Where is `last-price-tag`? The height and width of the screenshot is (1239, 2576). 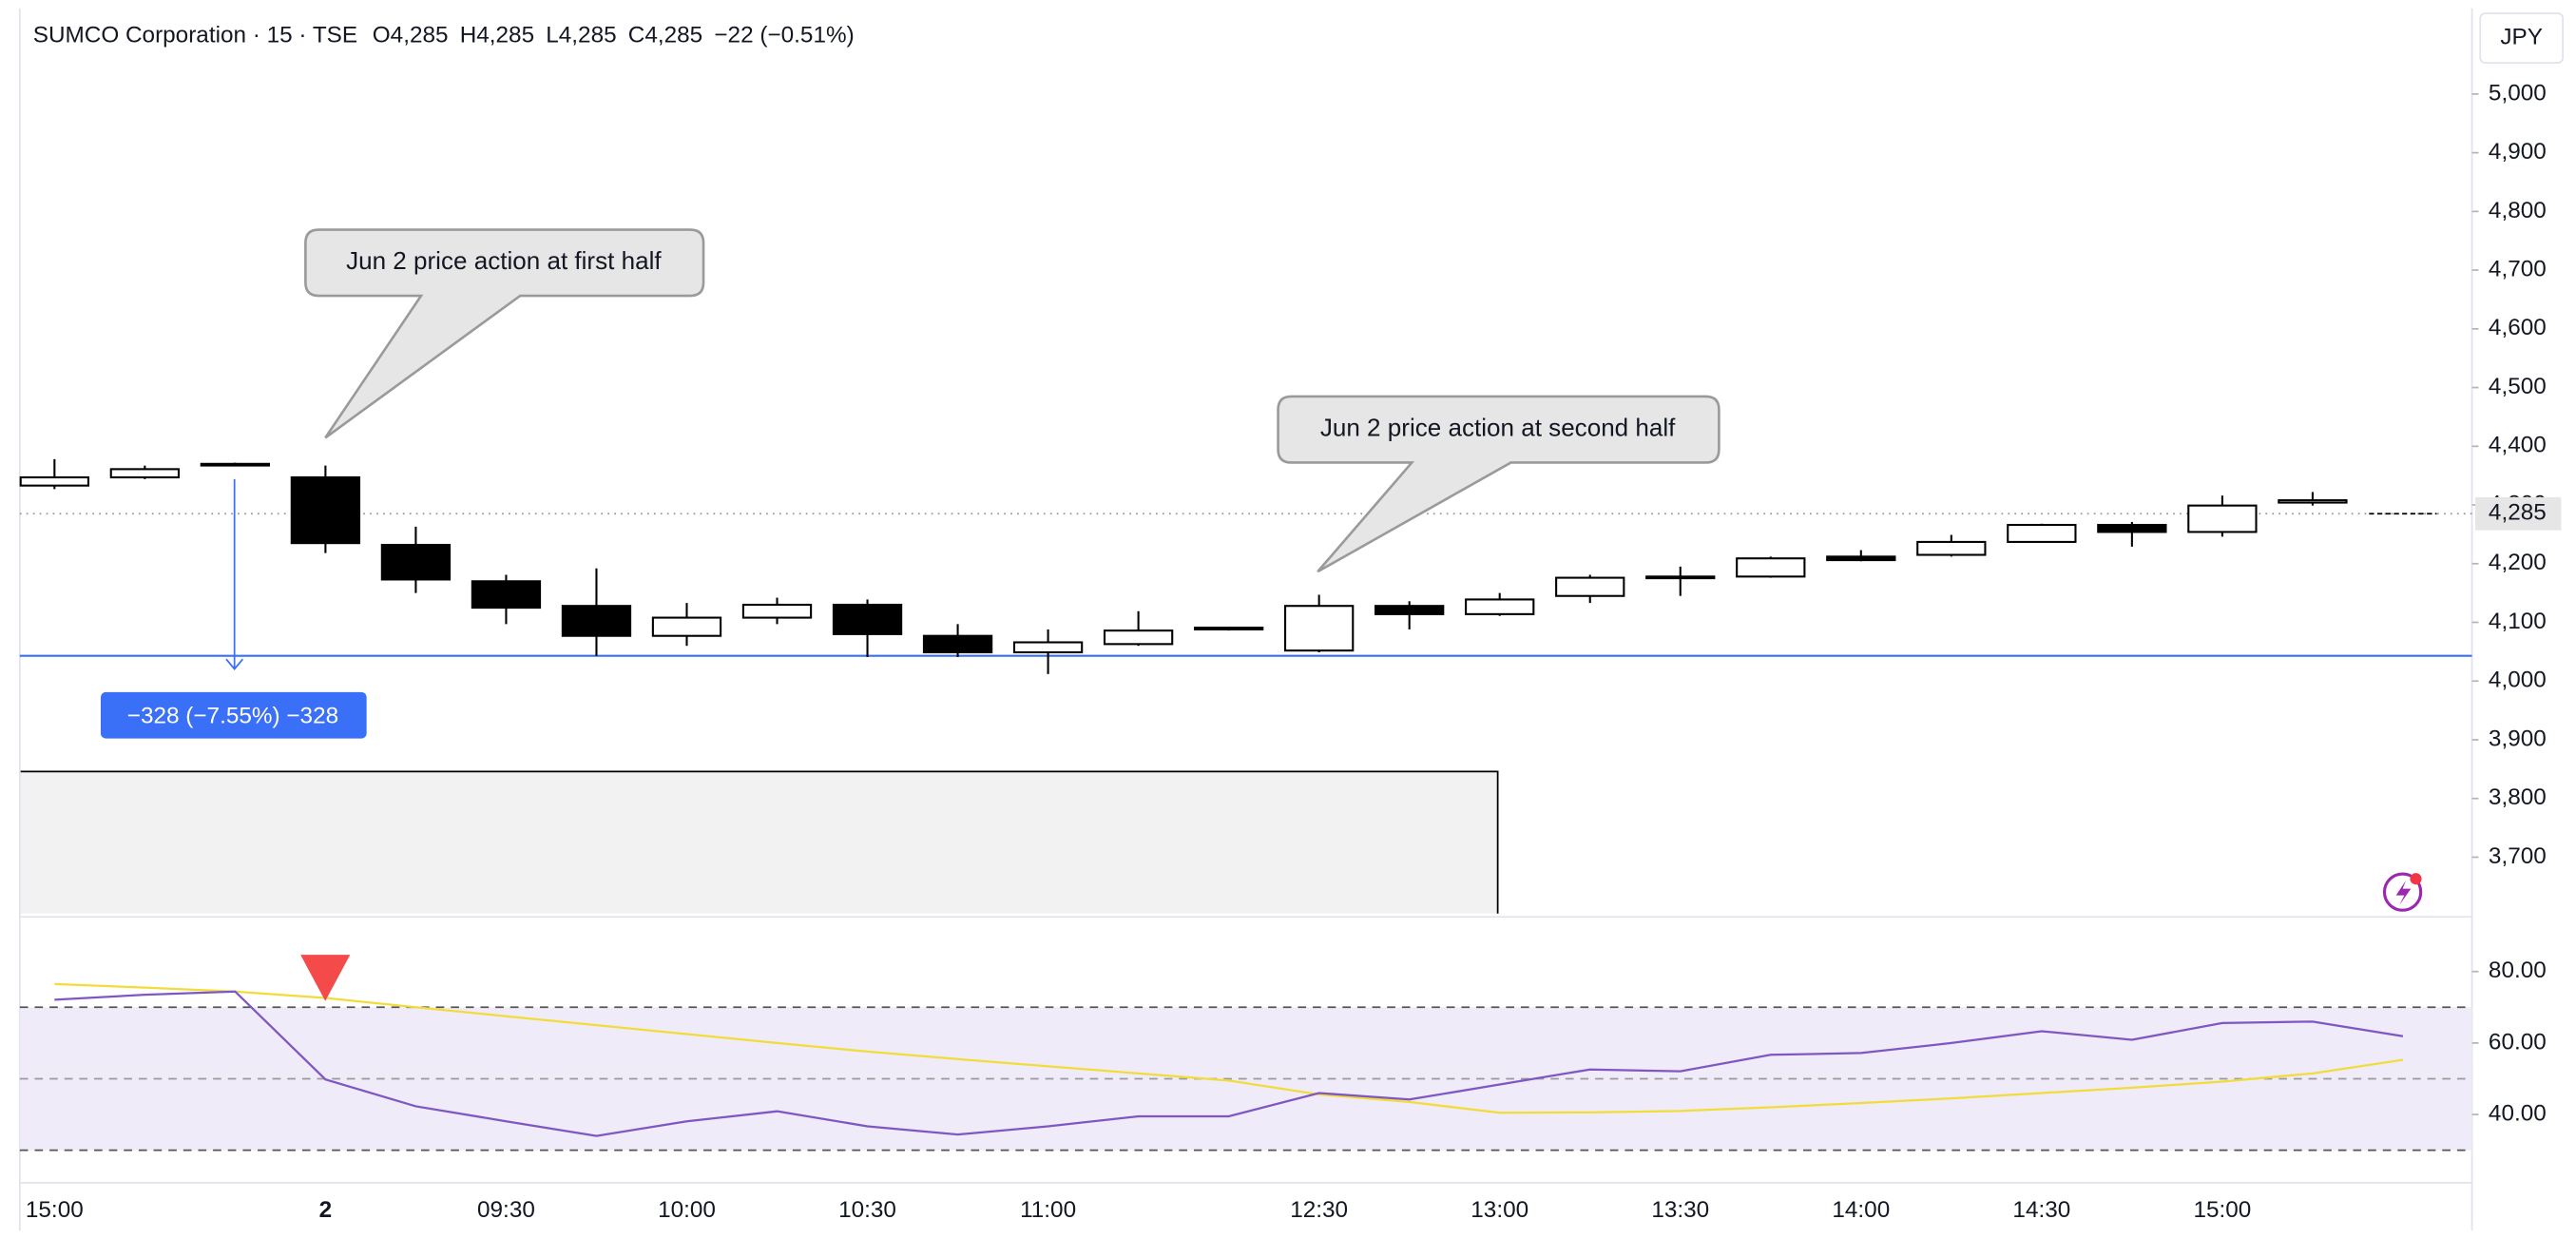
last-price-tag is located at coordinates (2519, 514).